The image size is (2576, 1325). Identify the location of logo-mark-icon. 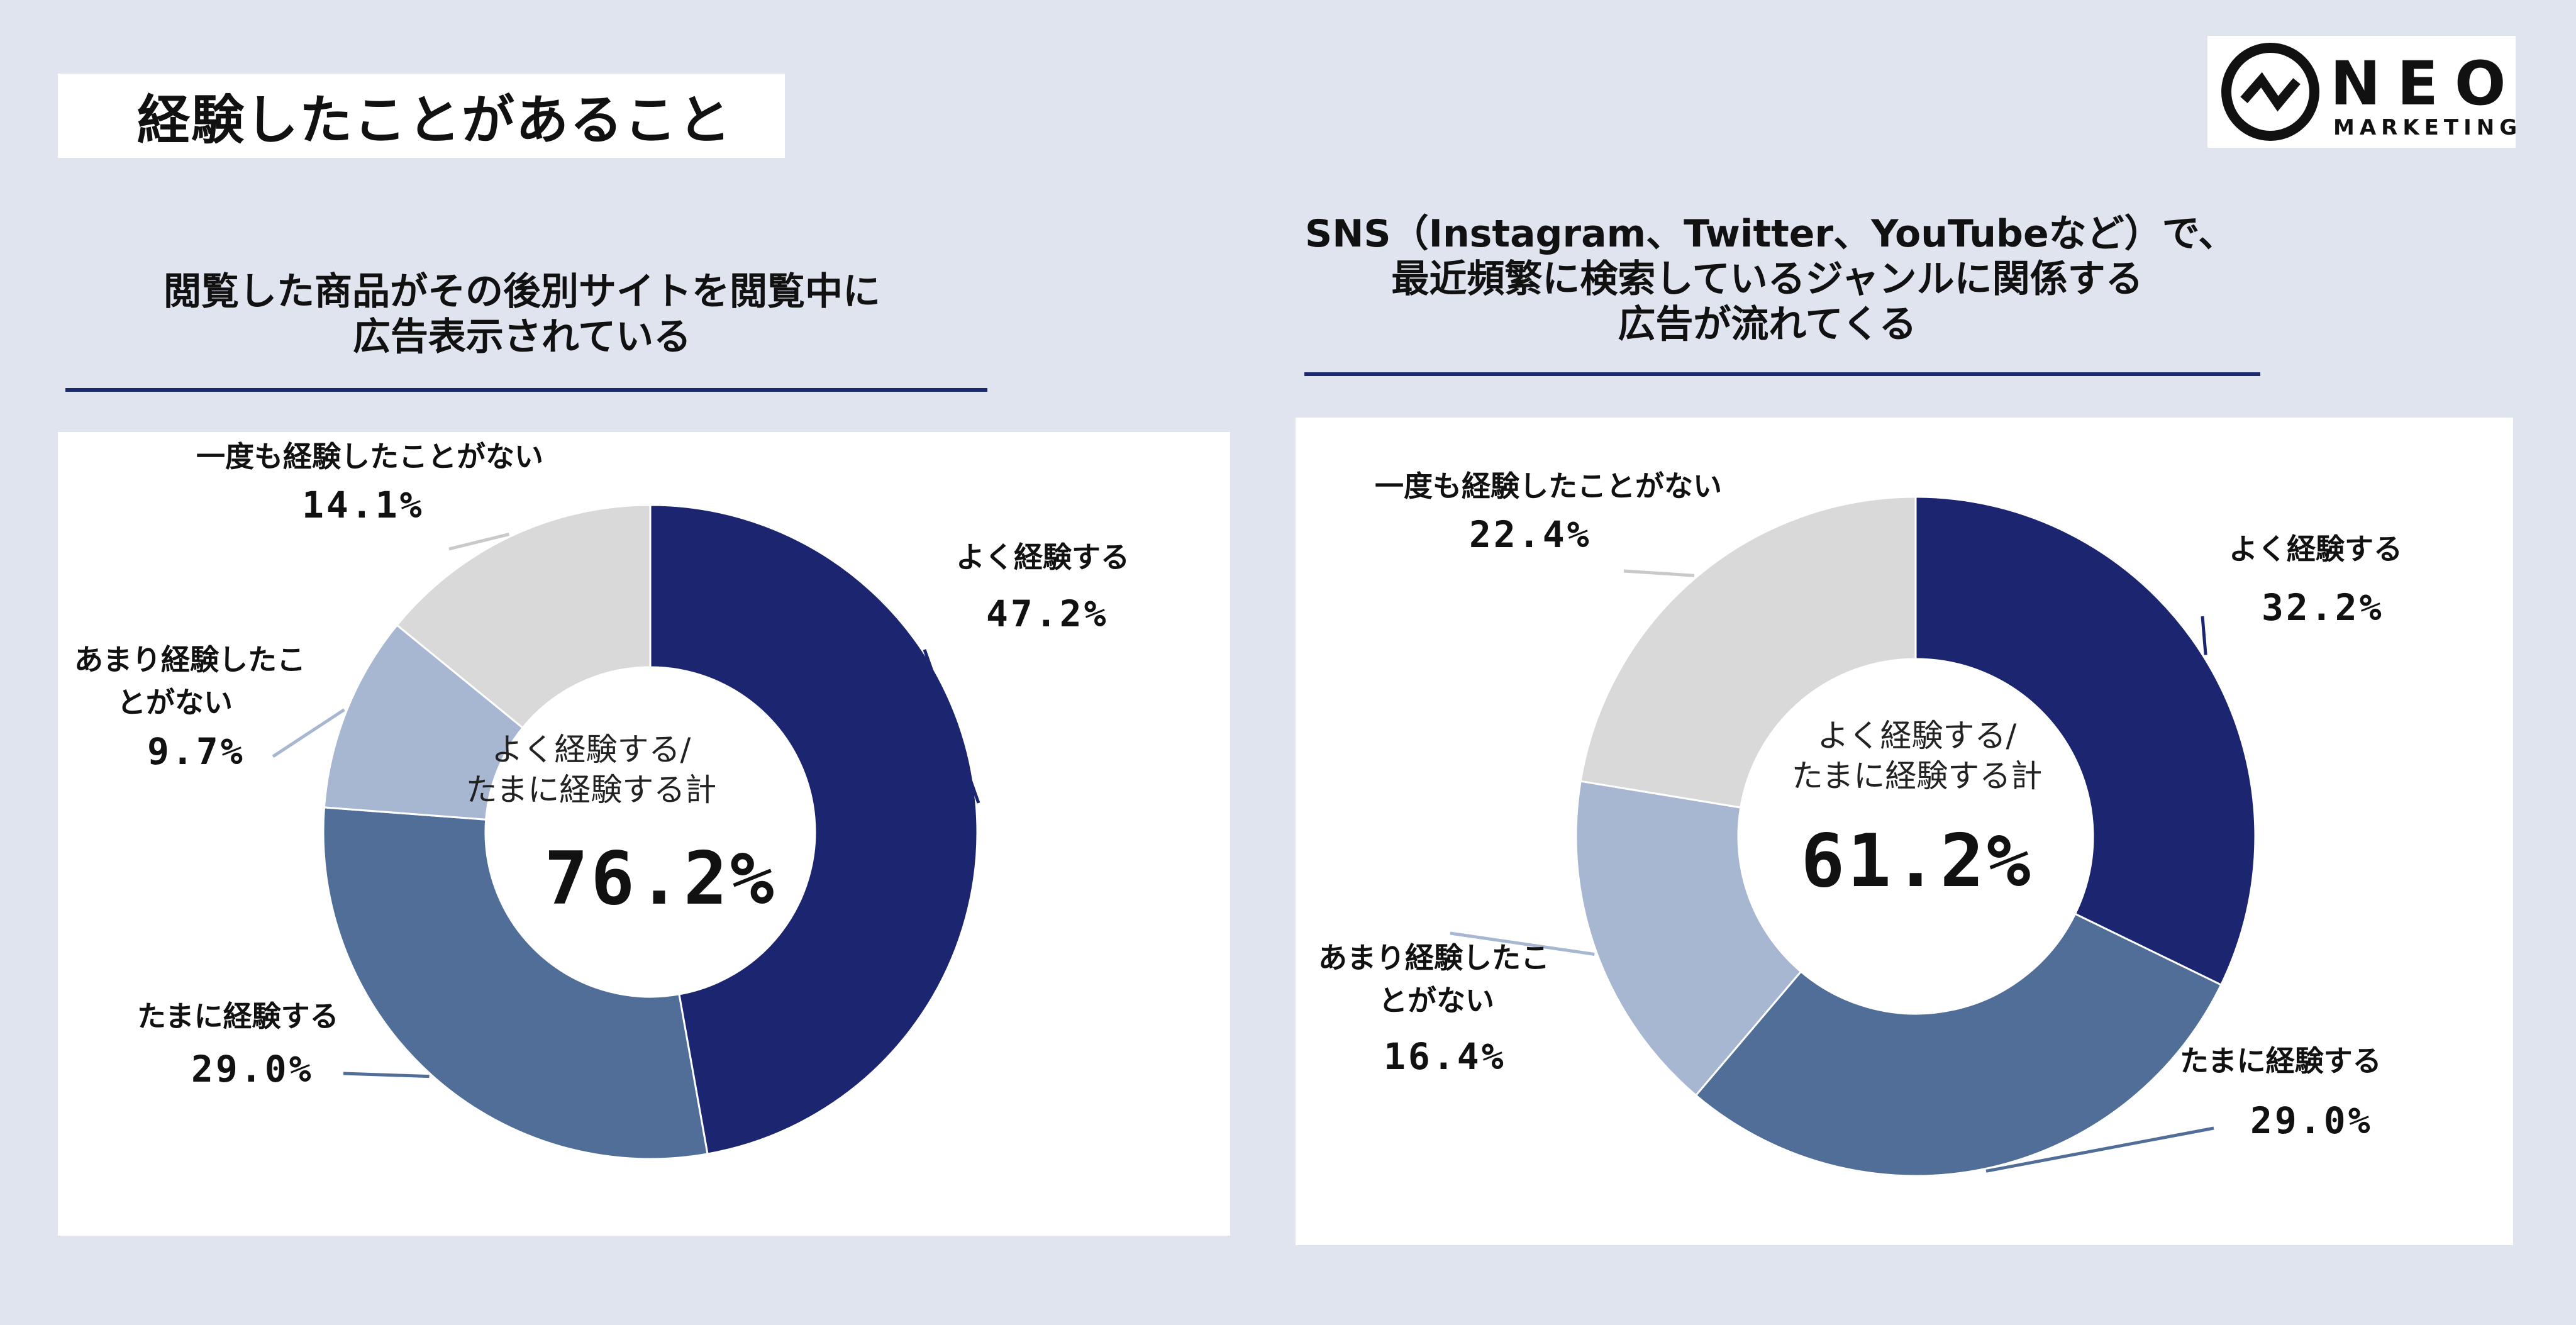
(2270, 92).